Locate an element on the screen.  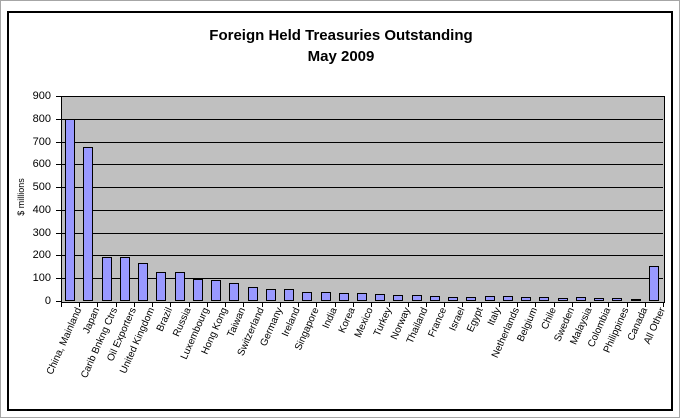
y-axis-label-900: 900 is located at coordinates (41, 96).